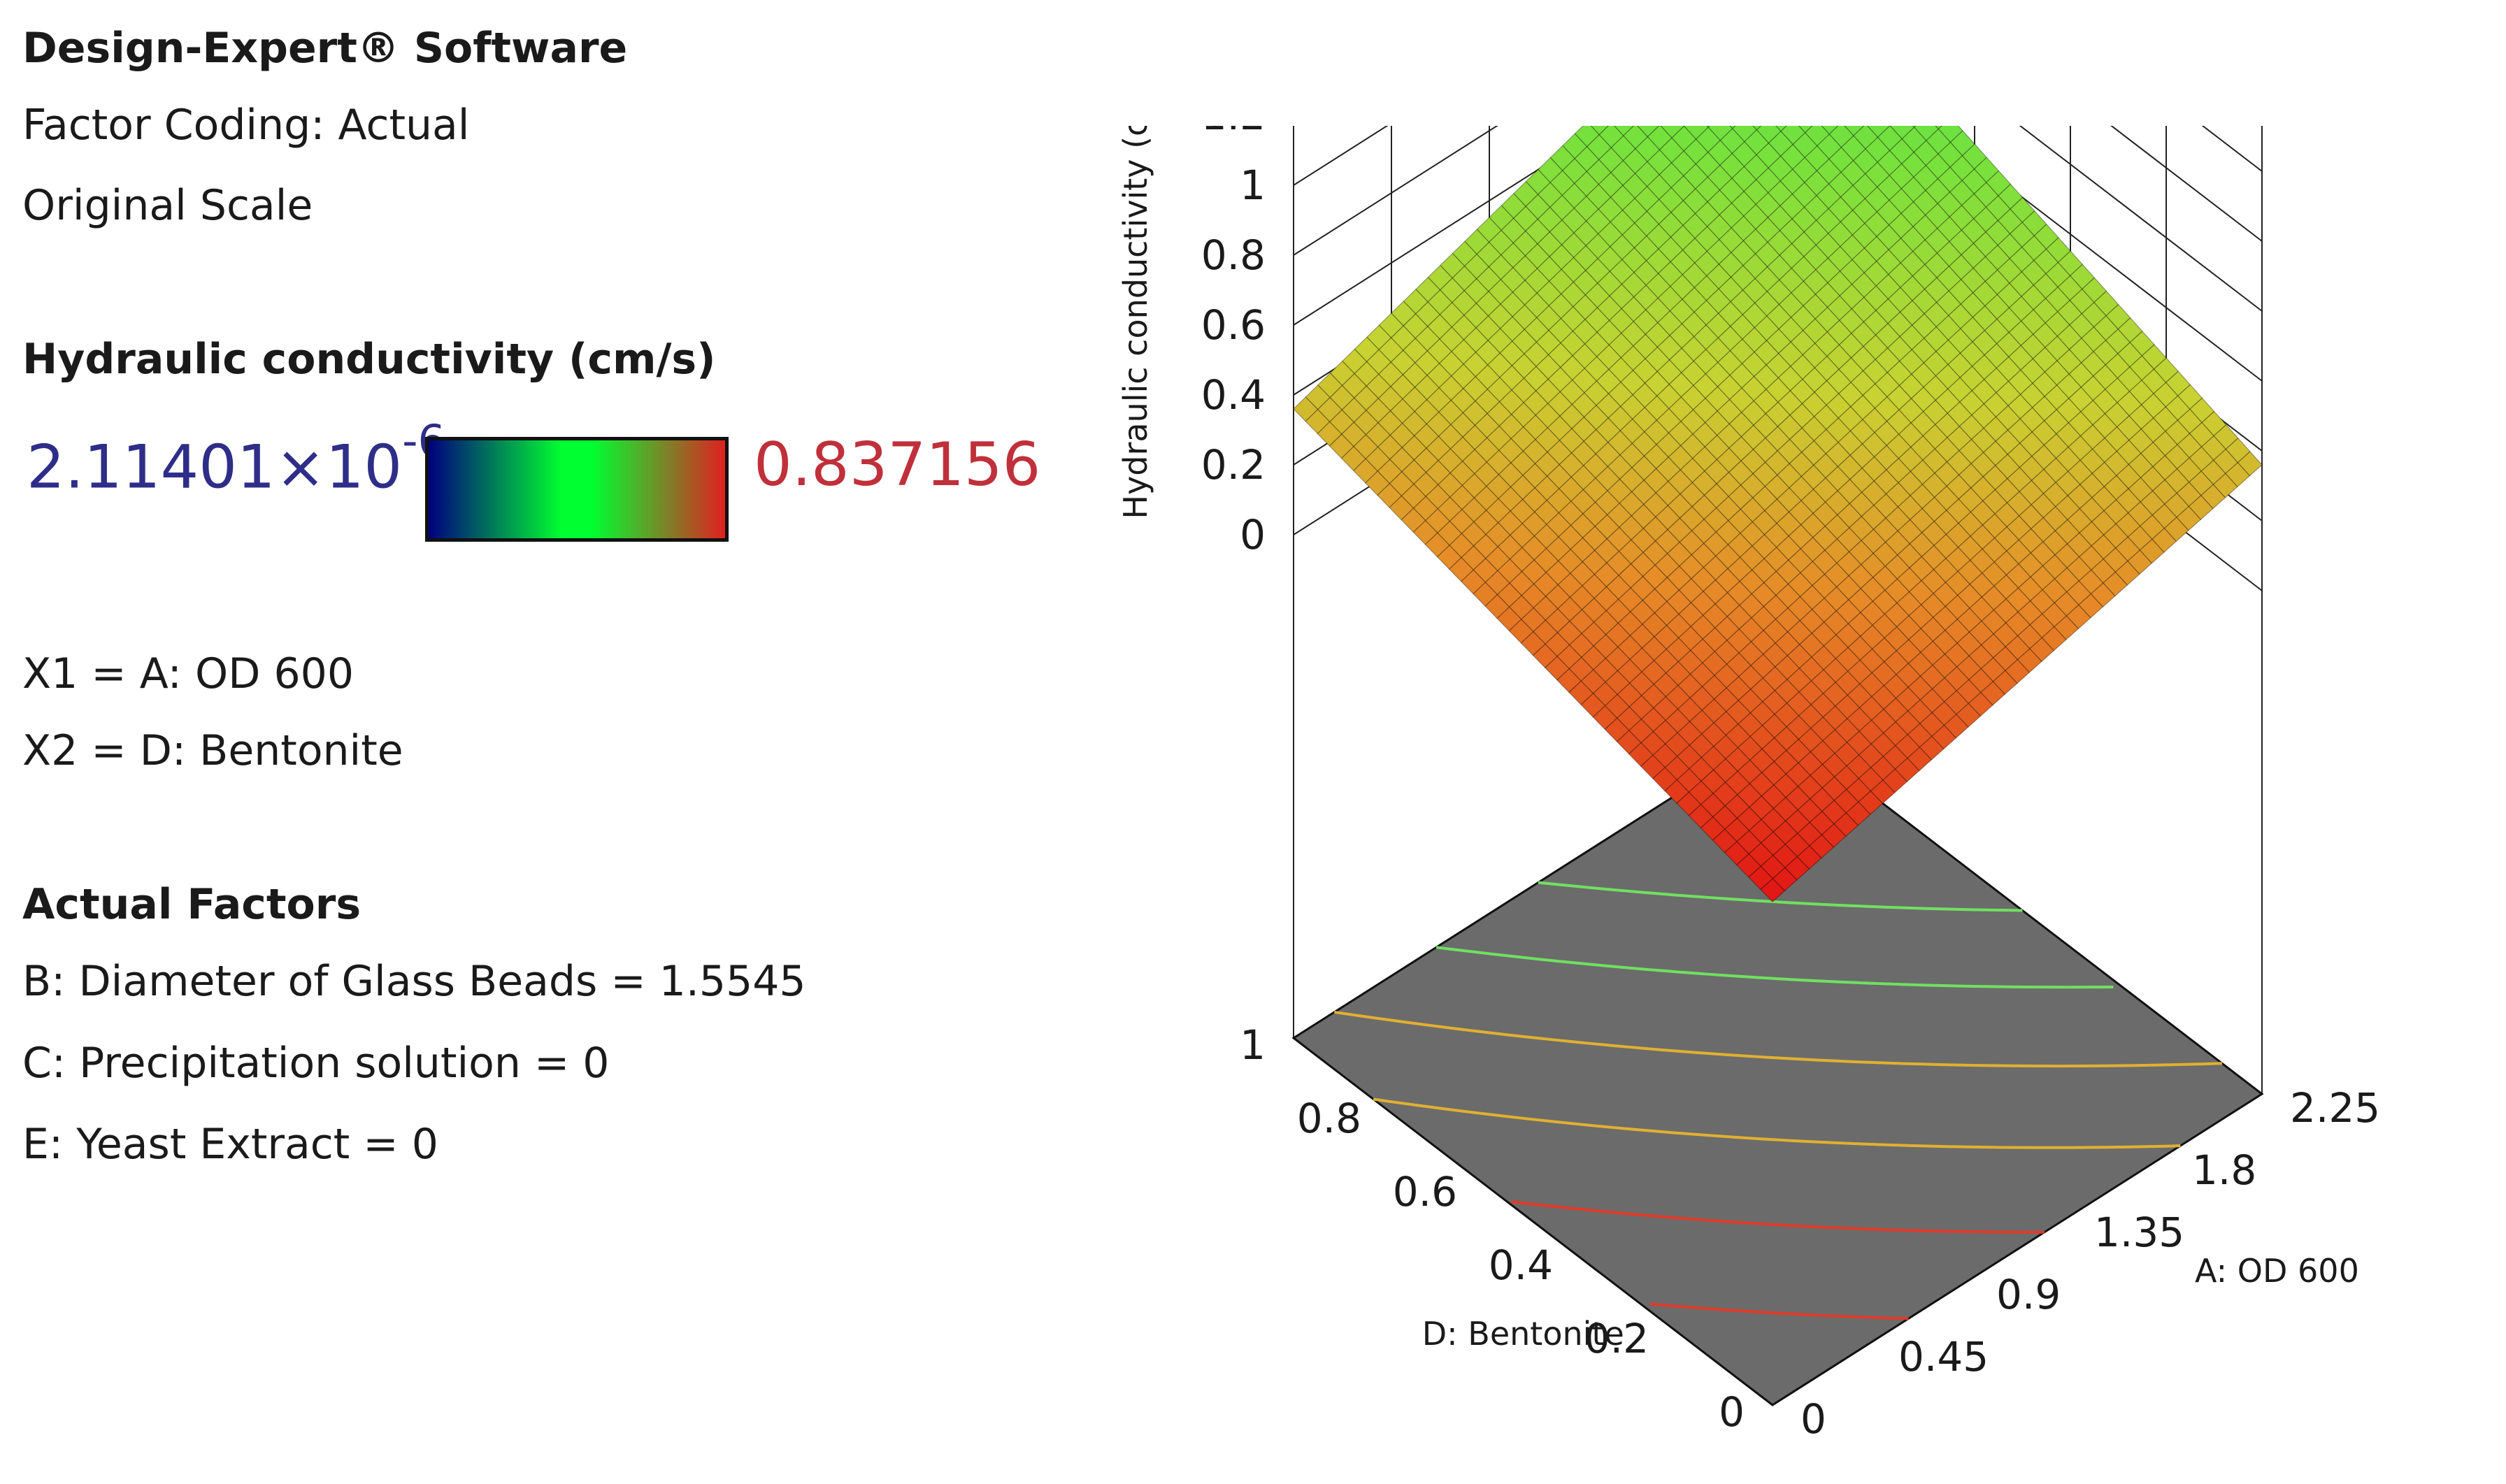 This screenshot has width=2506, height=1484. Describe the element at coordinates (369, 359) in the screenshot. I see `response-title: Hydraulic conductivity (cm/s)` at that location.